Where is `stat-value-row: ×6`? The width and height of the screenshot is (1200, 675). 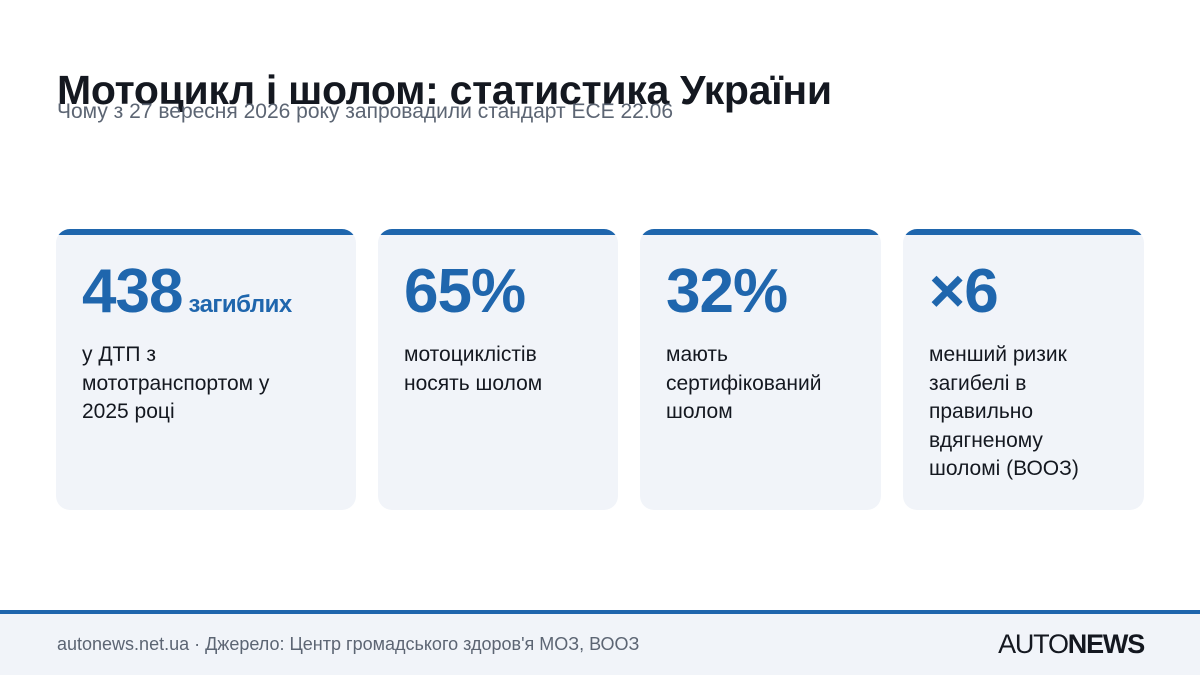
stat-value-row: ×6 is located at coordinates (964, 292).